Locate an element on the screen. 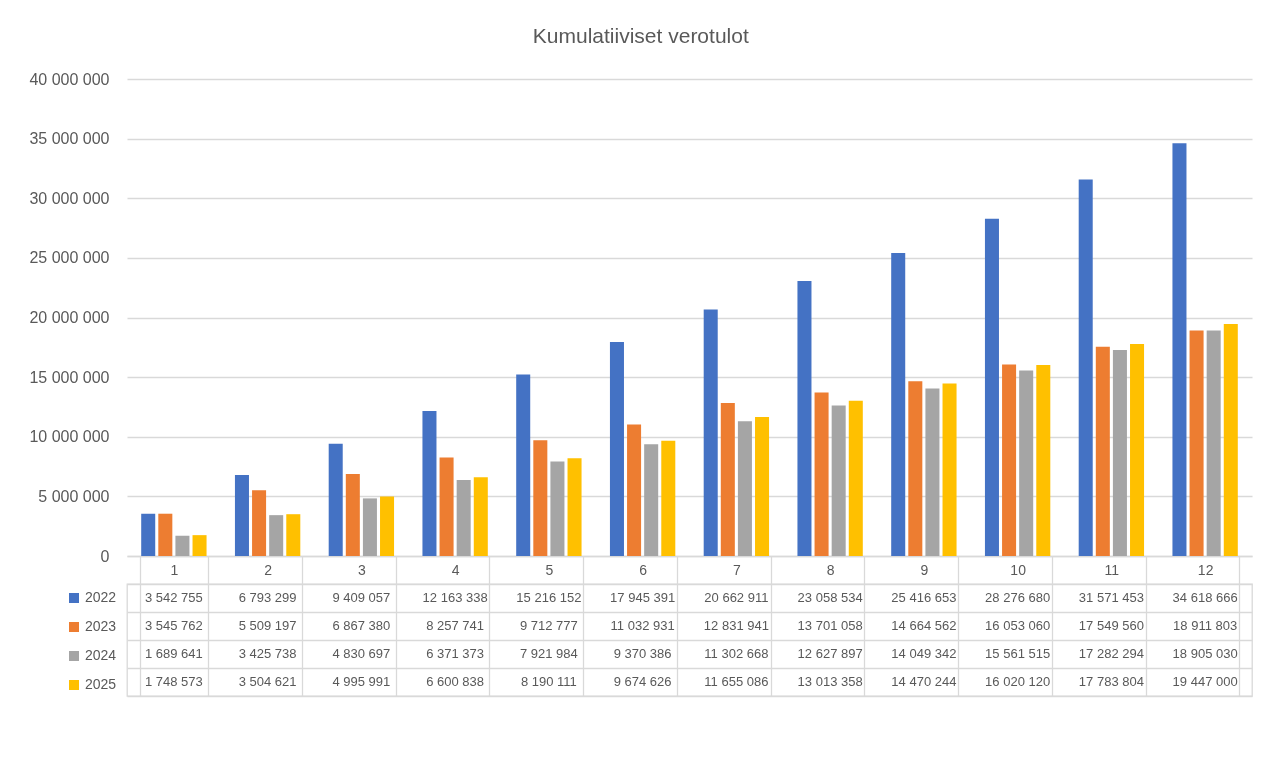 This screenshot has height=767, width=1283. data-label: 12 627 897 is located at coordinates (830, 653).